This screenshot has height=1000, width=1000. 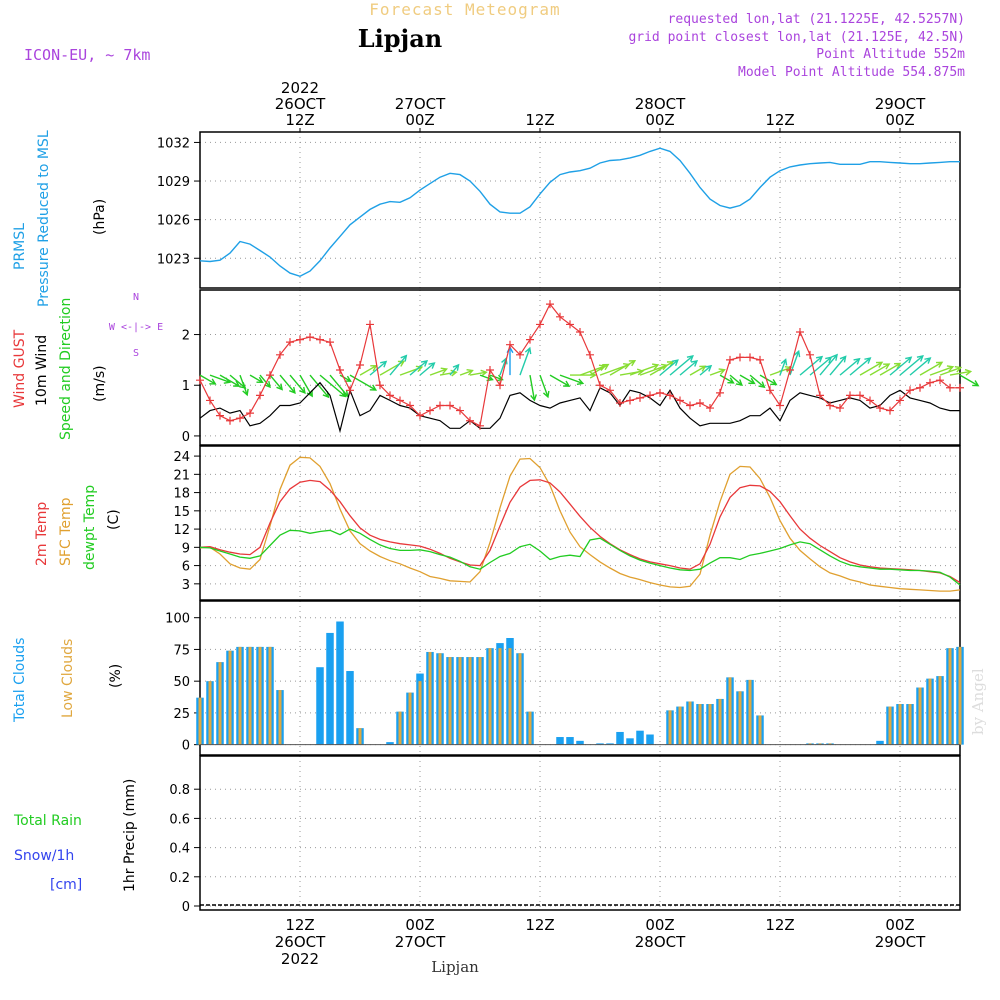 I want to click on model-label: ICON-EU, ~ 7km, so click(x=87, y=55).